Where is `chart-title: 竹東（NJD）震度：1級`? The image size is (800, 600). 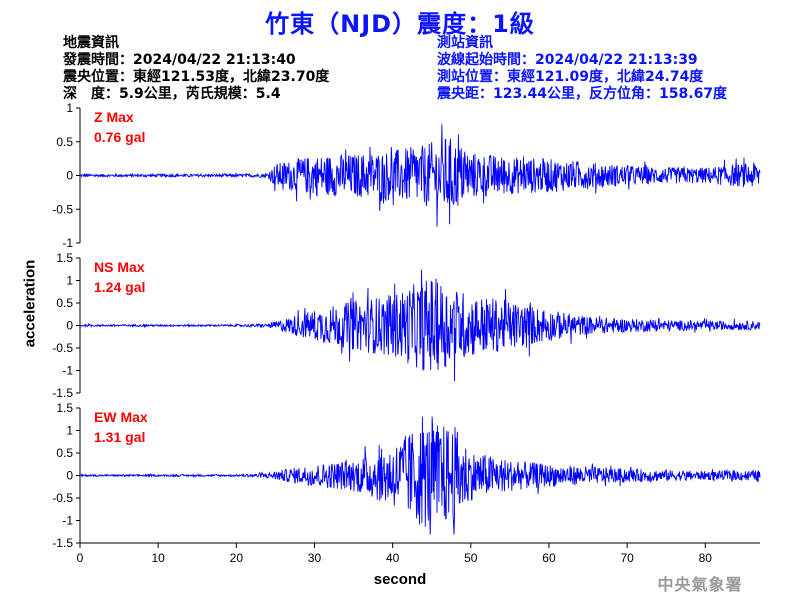
chart-title: 竹東（NJD）震度：1級 is located at coordinates (400, 24).